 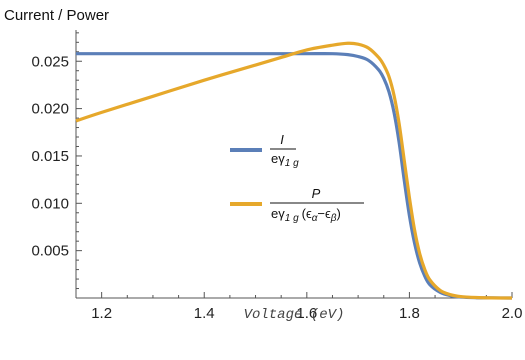 What do you see at coordinates (101, 313) in the screenshot?
I see `x-tick-label: 1.2` at bounding box center [101, 313].